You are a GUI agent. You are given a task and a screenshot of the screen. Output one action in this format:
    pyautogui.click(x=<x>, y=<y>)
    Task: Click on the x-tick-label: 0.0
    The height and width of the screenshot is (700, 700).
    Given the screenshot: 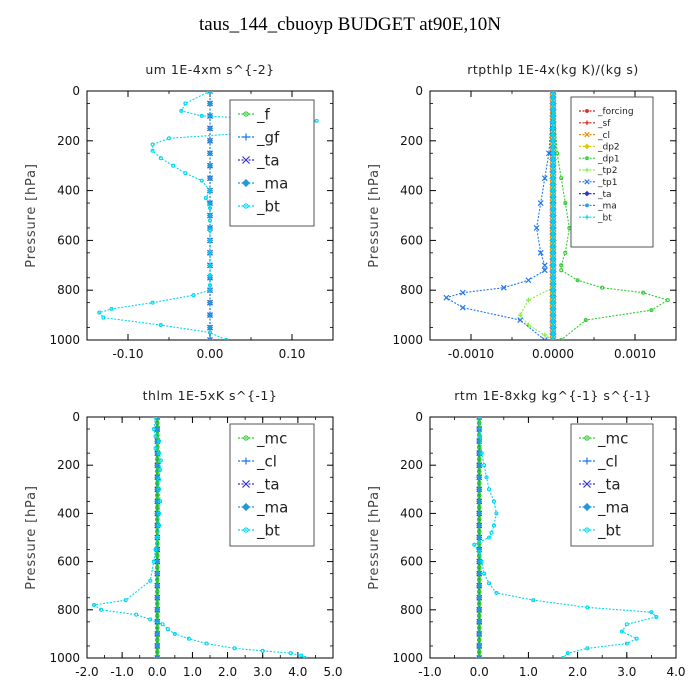 What is the action you would take?
    pyautogui.click(x=479, y=672)
    